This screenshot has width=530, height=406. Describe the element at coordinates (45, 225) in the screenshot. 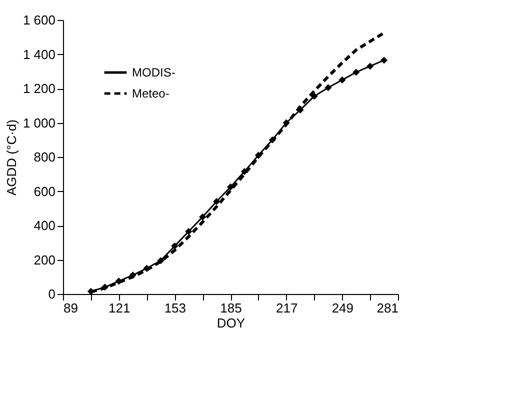

I see `y-tick-label: 400` at that location.